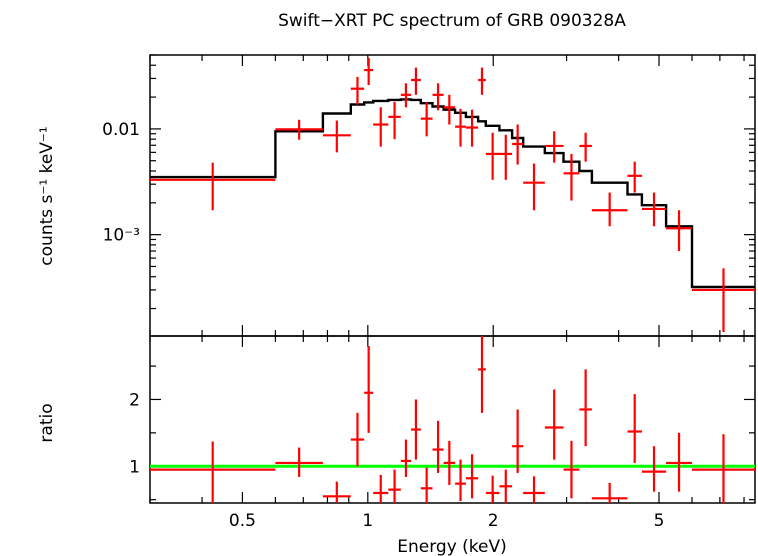 The width and height of the screenshot is (758, 556). I want to click on y-tick-label: 1, so click(134, 467).